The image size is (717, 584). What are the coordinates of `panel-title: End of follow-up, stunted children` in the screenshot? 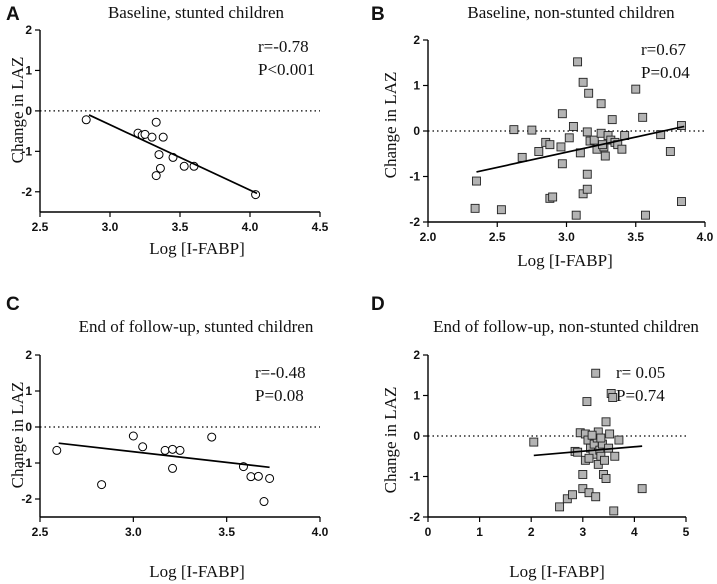 It's located at (196, 326).